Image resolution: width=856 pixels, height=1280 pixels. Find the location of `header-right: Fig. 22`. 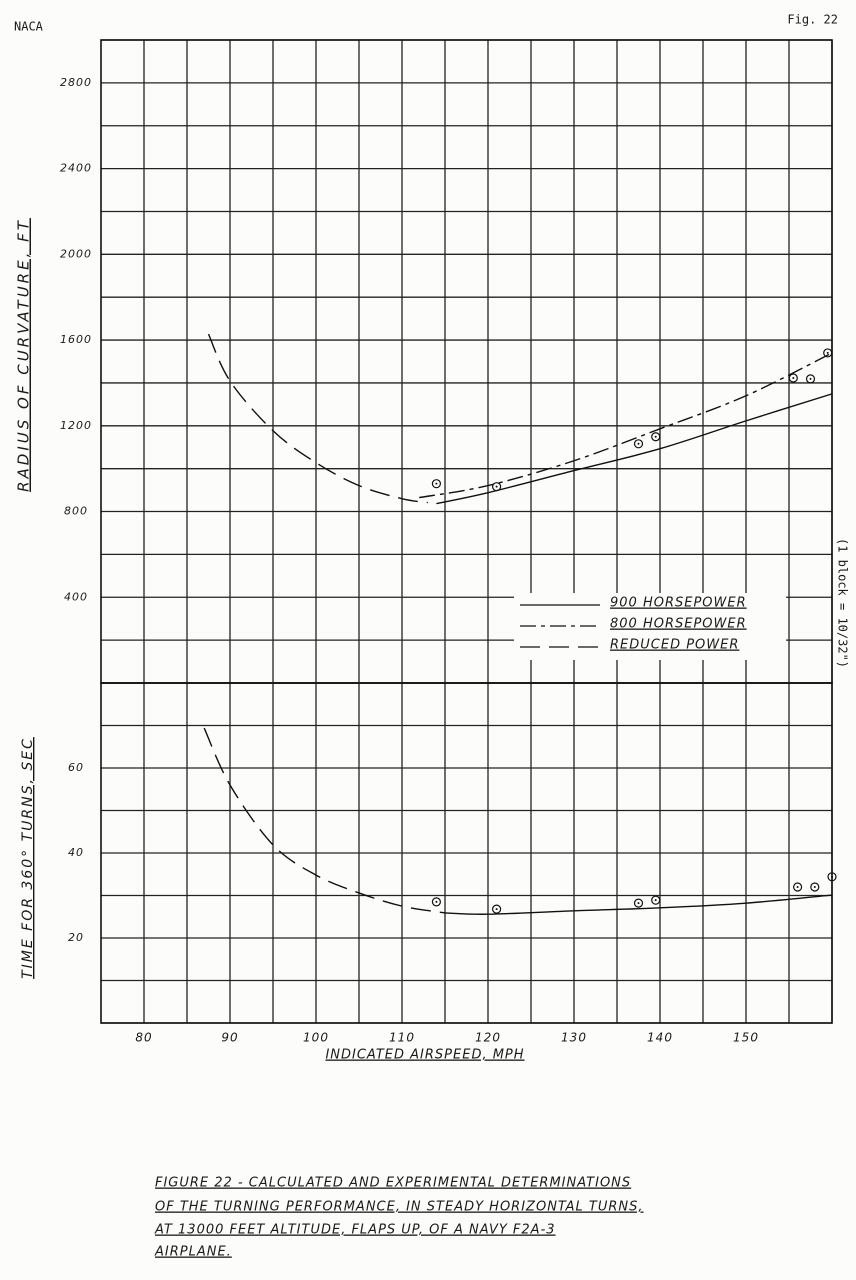

header-right: Fig. 22 is located at coordinates (812, 20).